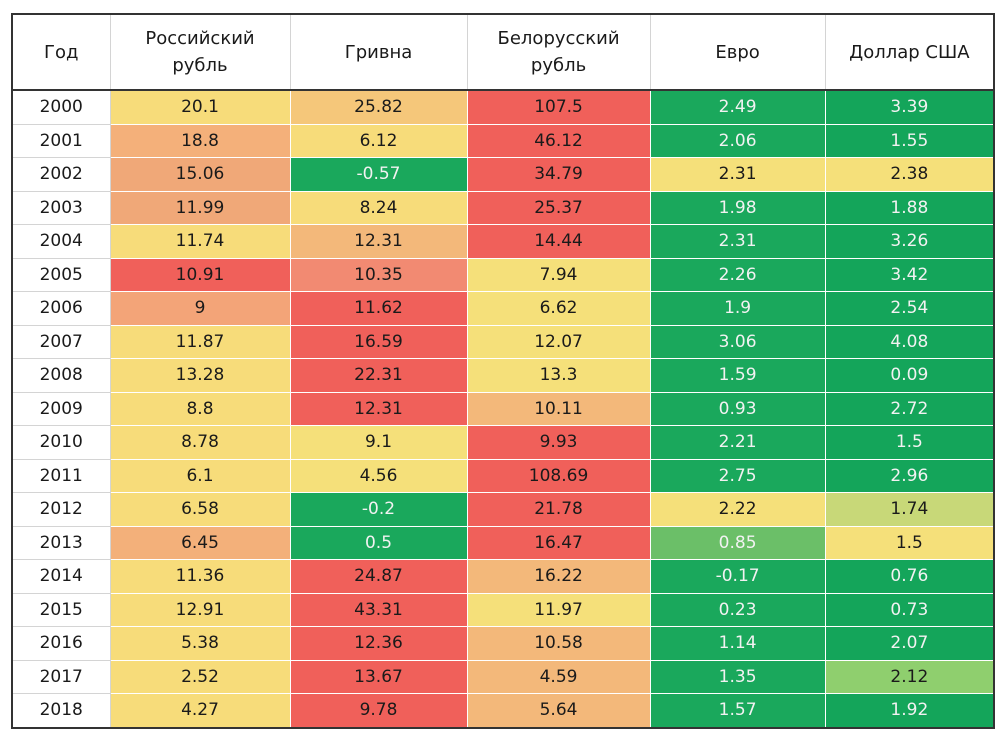 The image size is (1001, 729). What do you see at coordinates (737, 475) in the screenshot?
I see `value-cell: 2.75` at bounding box center [737, 475].